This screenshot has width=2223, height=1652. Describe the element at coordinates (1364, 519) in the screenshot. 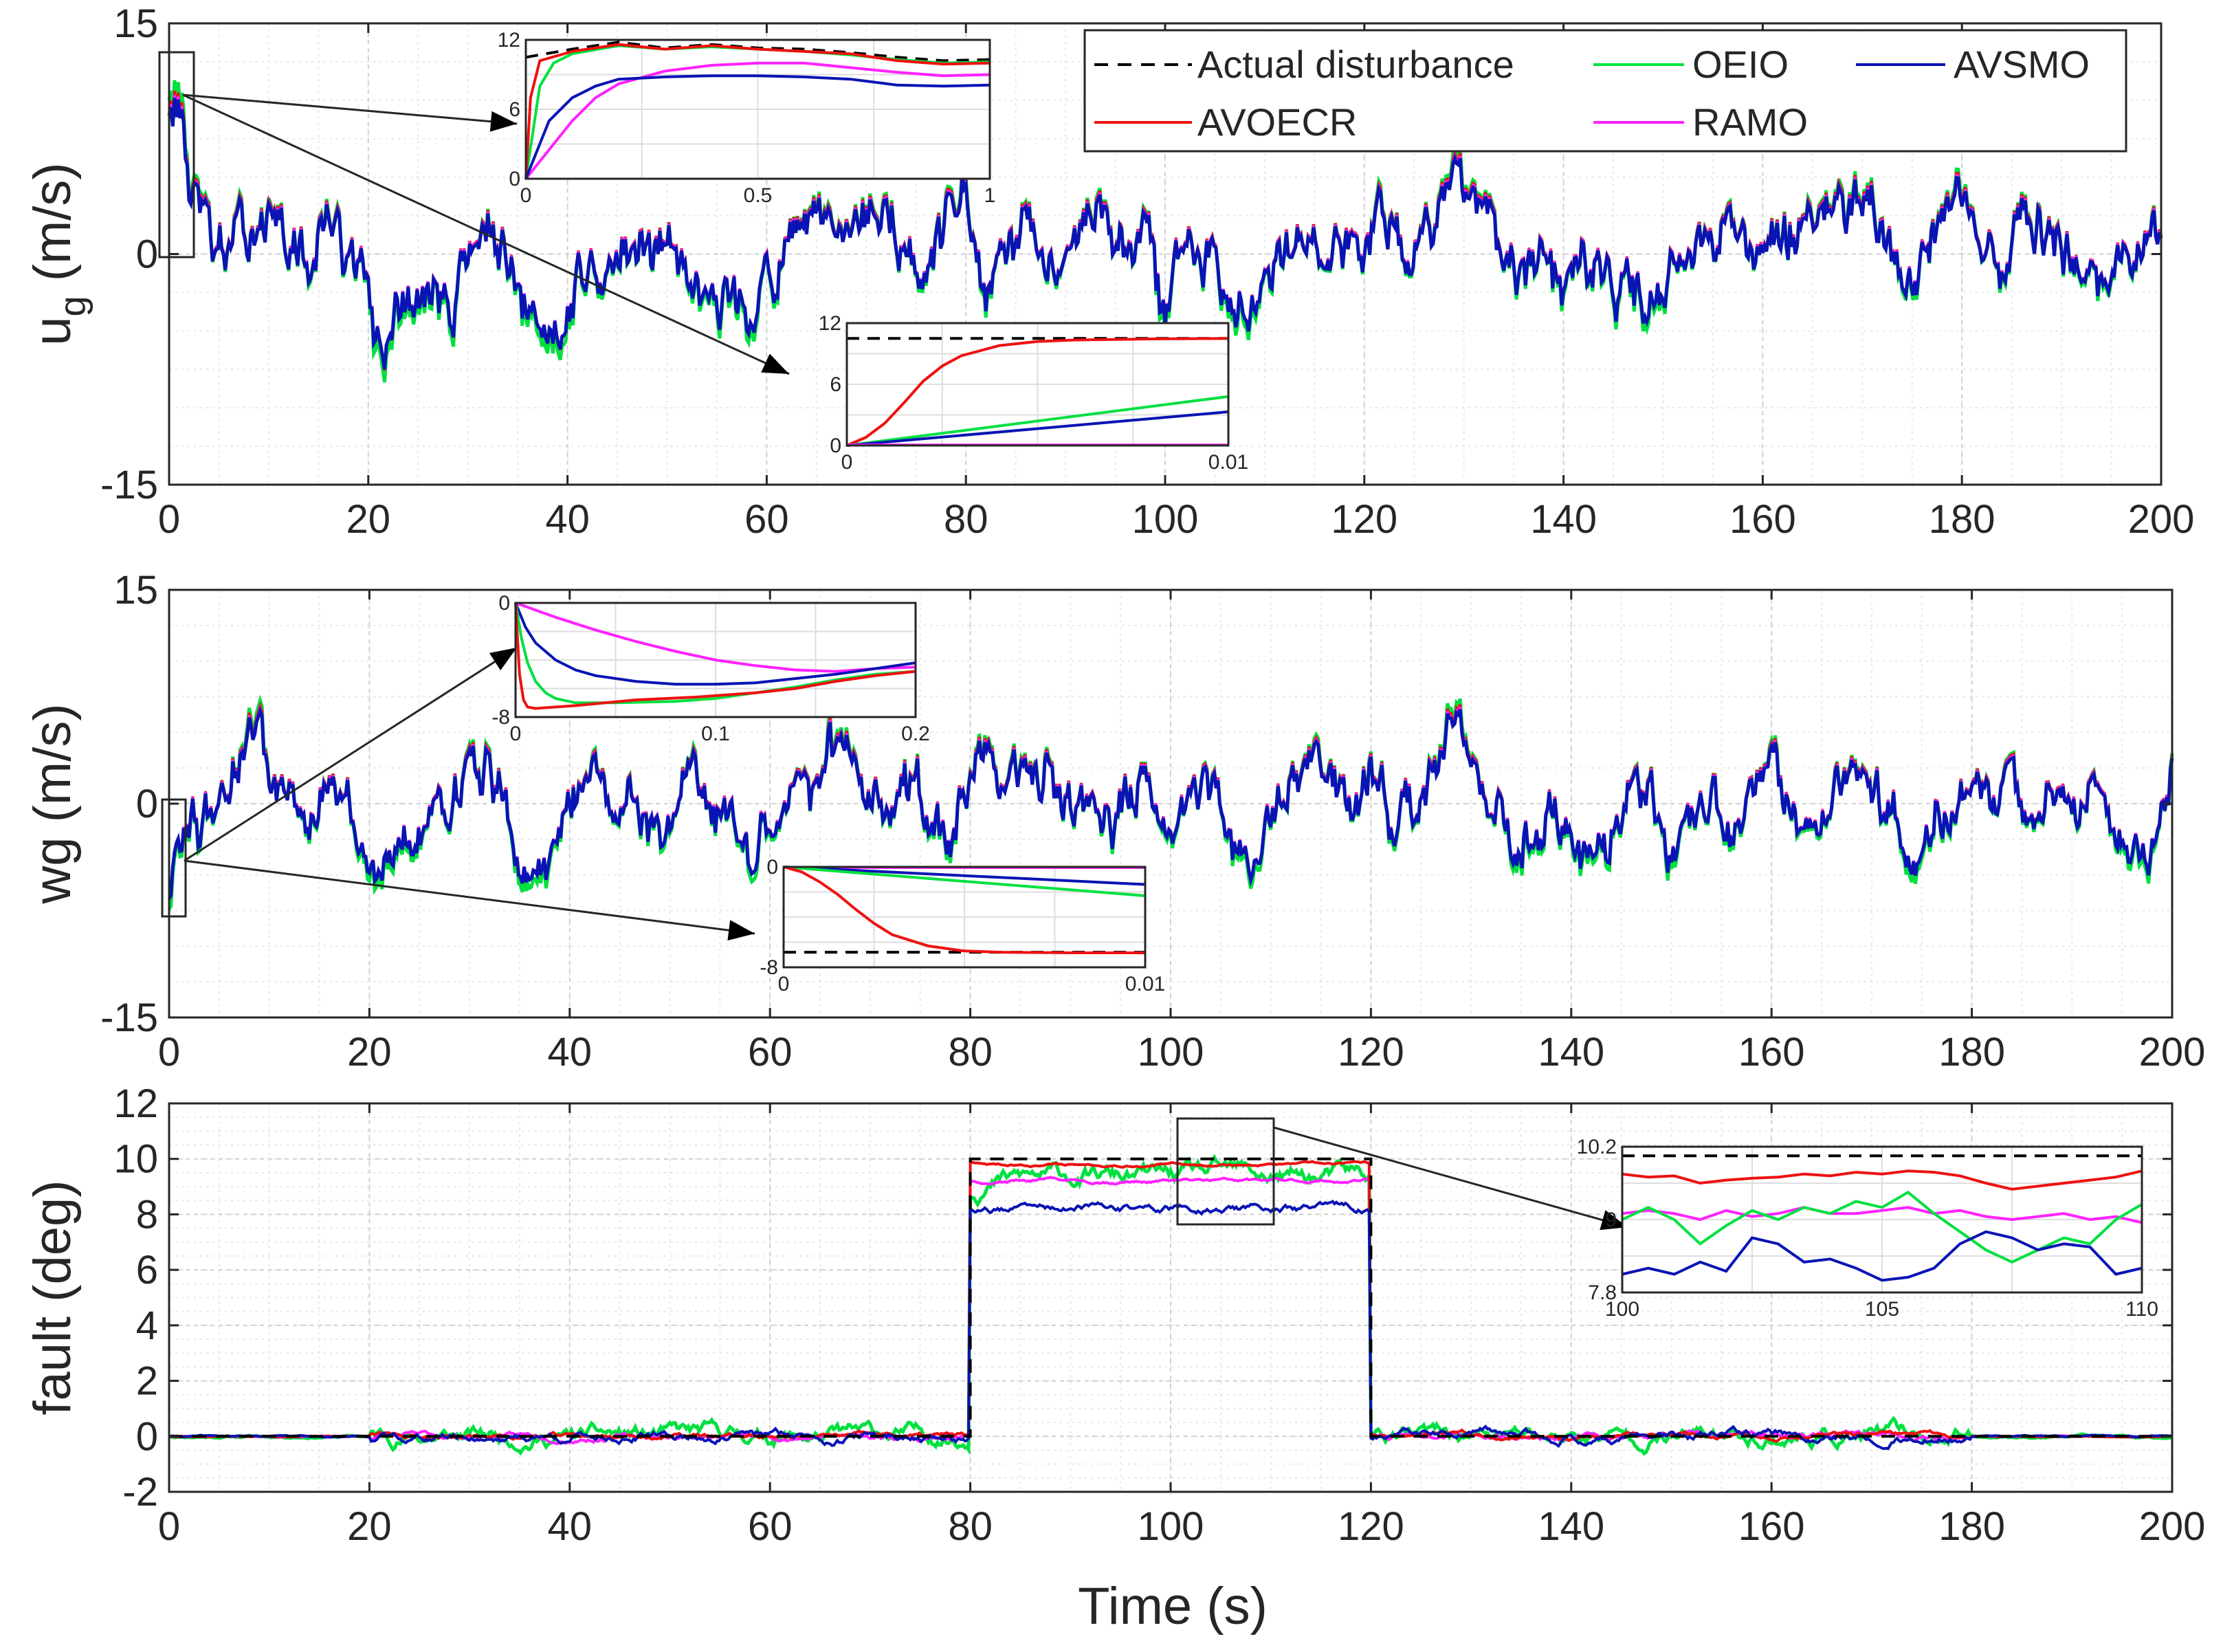

I see `ug-xtick-label: 120` at that location.